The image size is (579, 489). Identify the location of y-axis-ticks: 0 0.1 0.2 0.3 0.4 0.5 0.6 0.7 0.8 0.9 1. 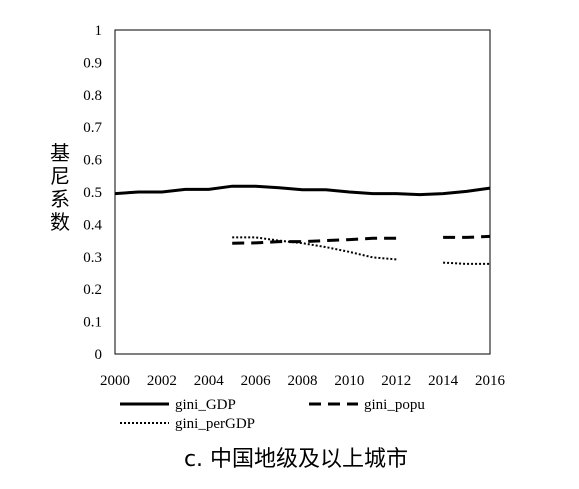
(92, 193).